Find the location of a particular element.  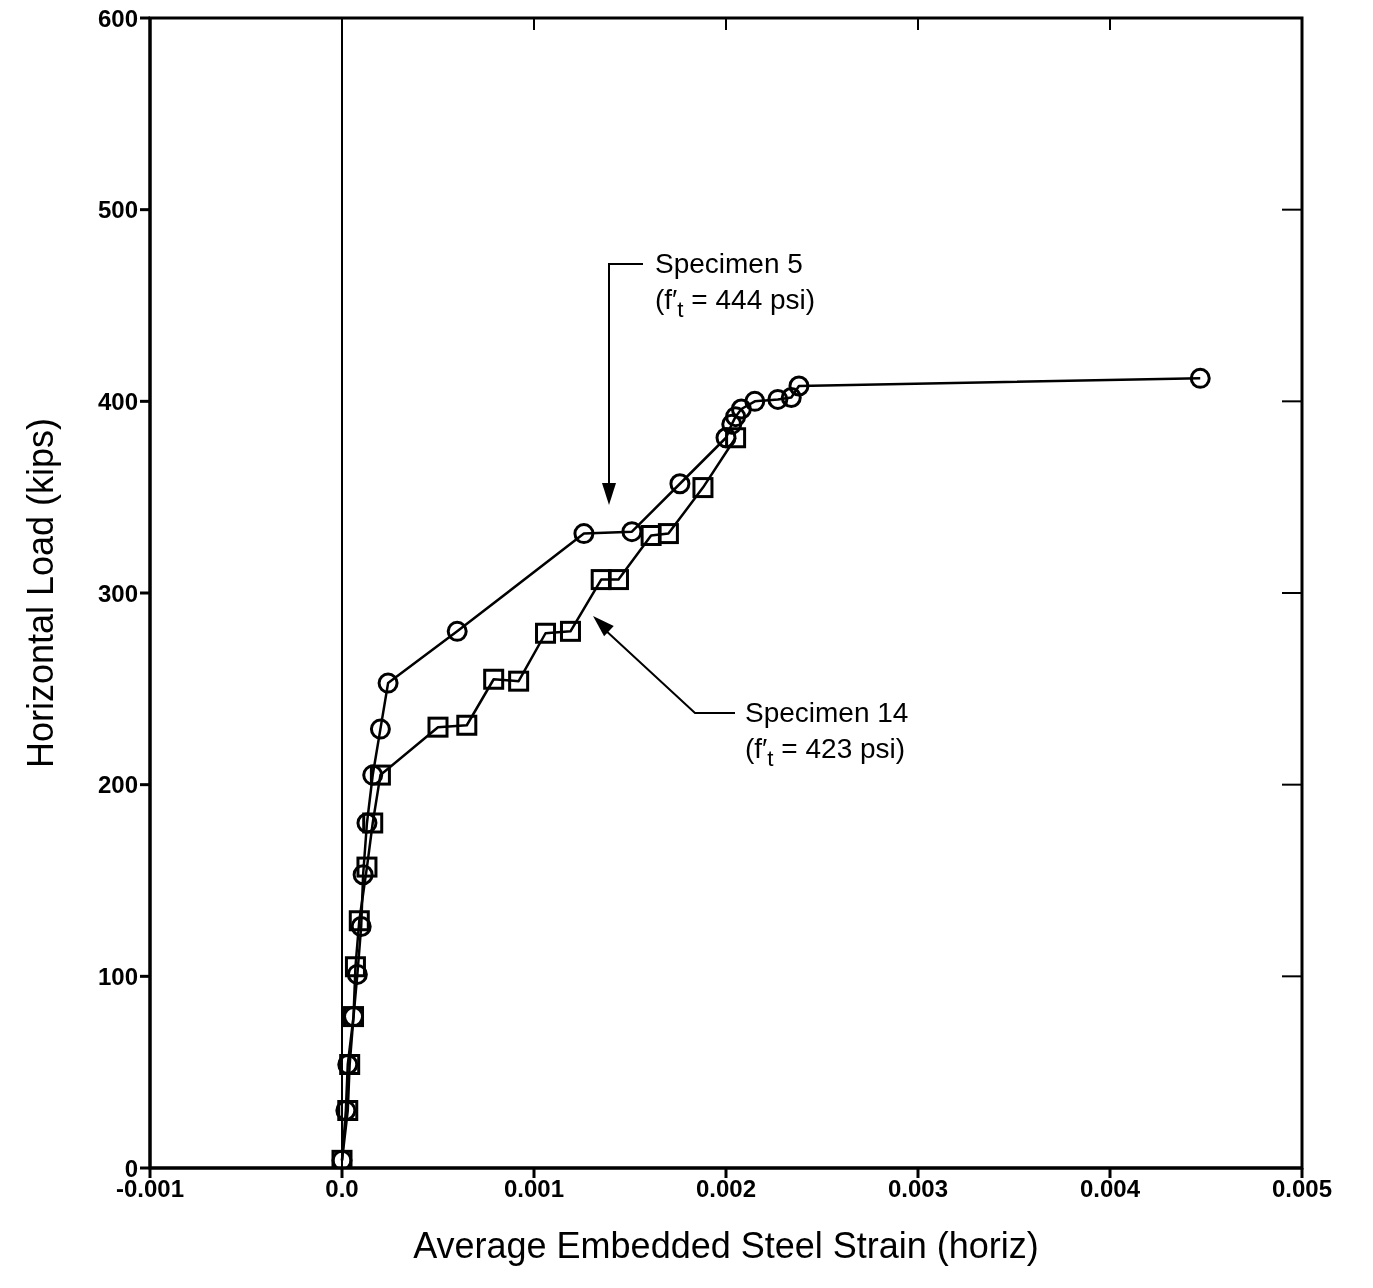

x-tick-label: 0.0 is located at coordinates (342, 1189).